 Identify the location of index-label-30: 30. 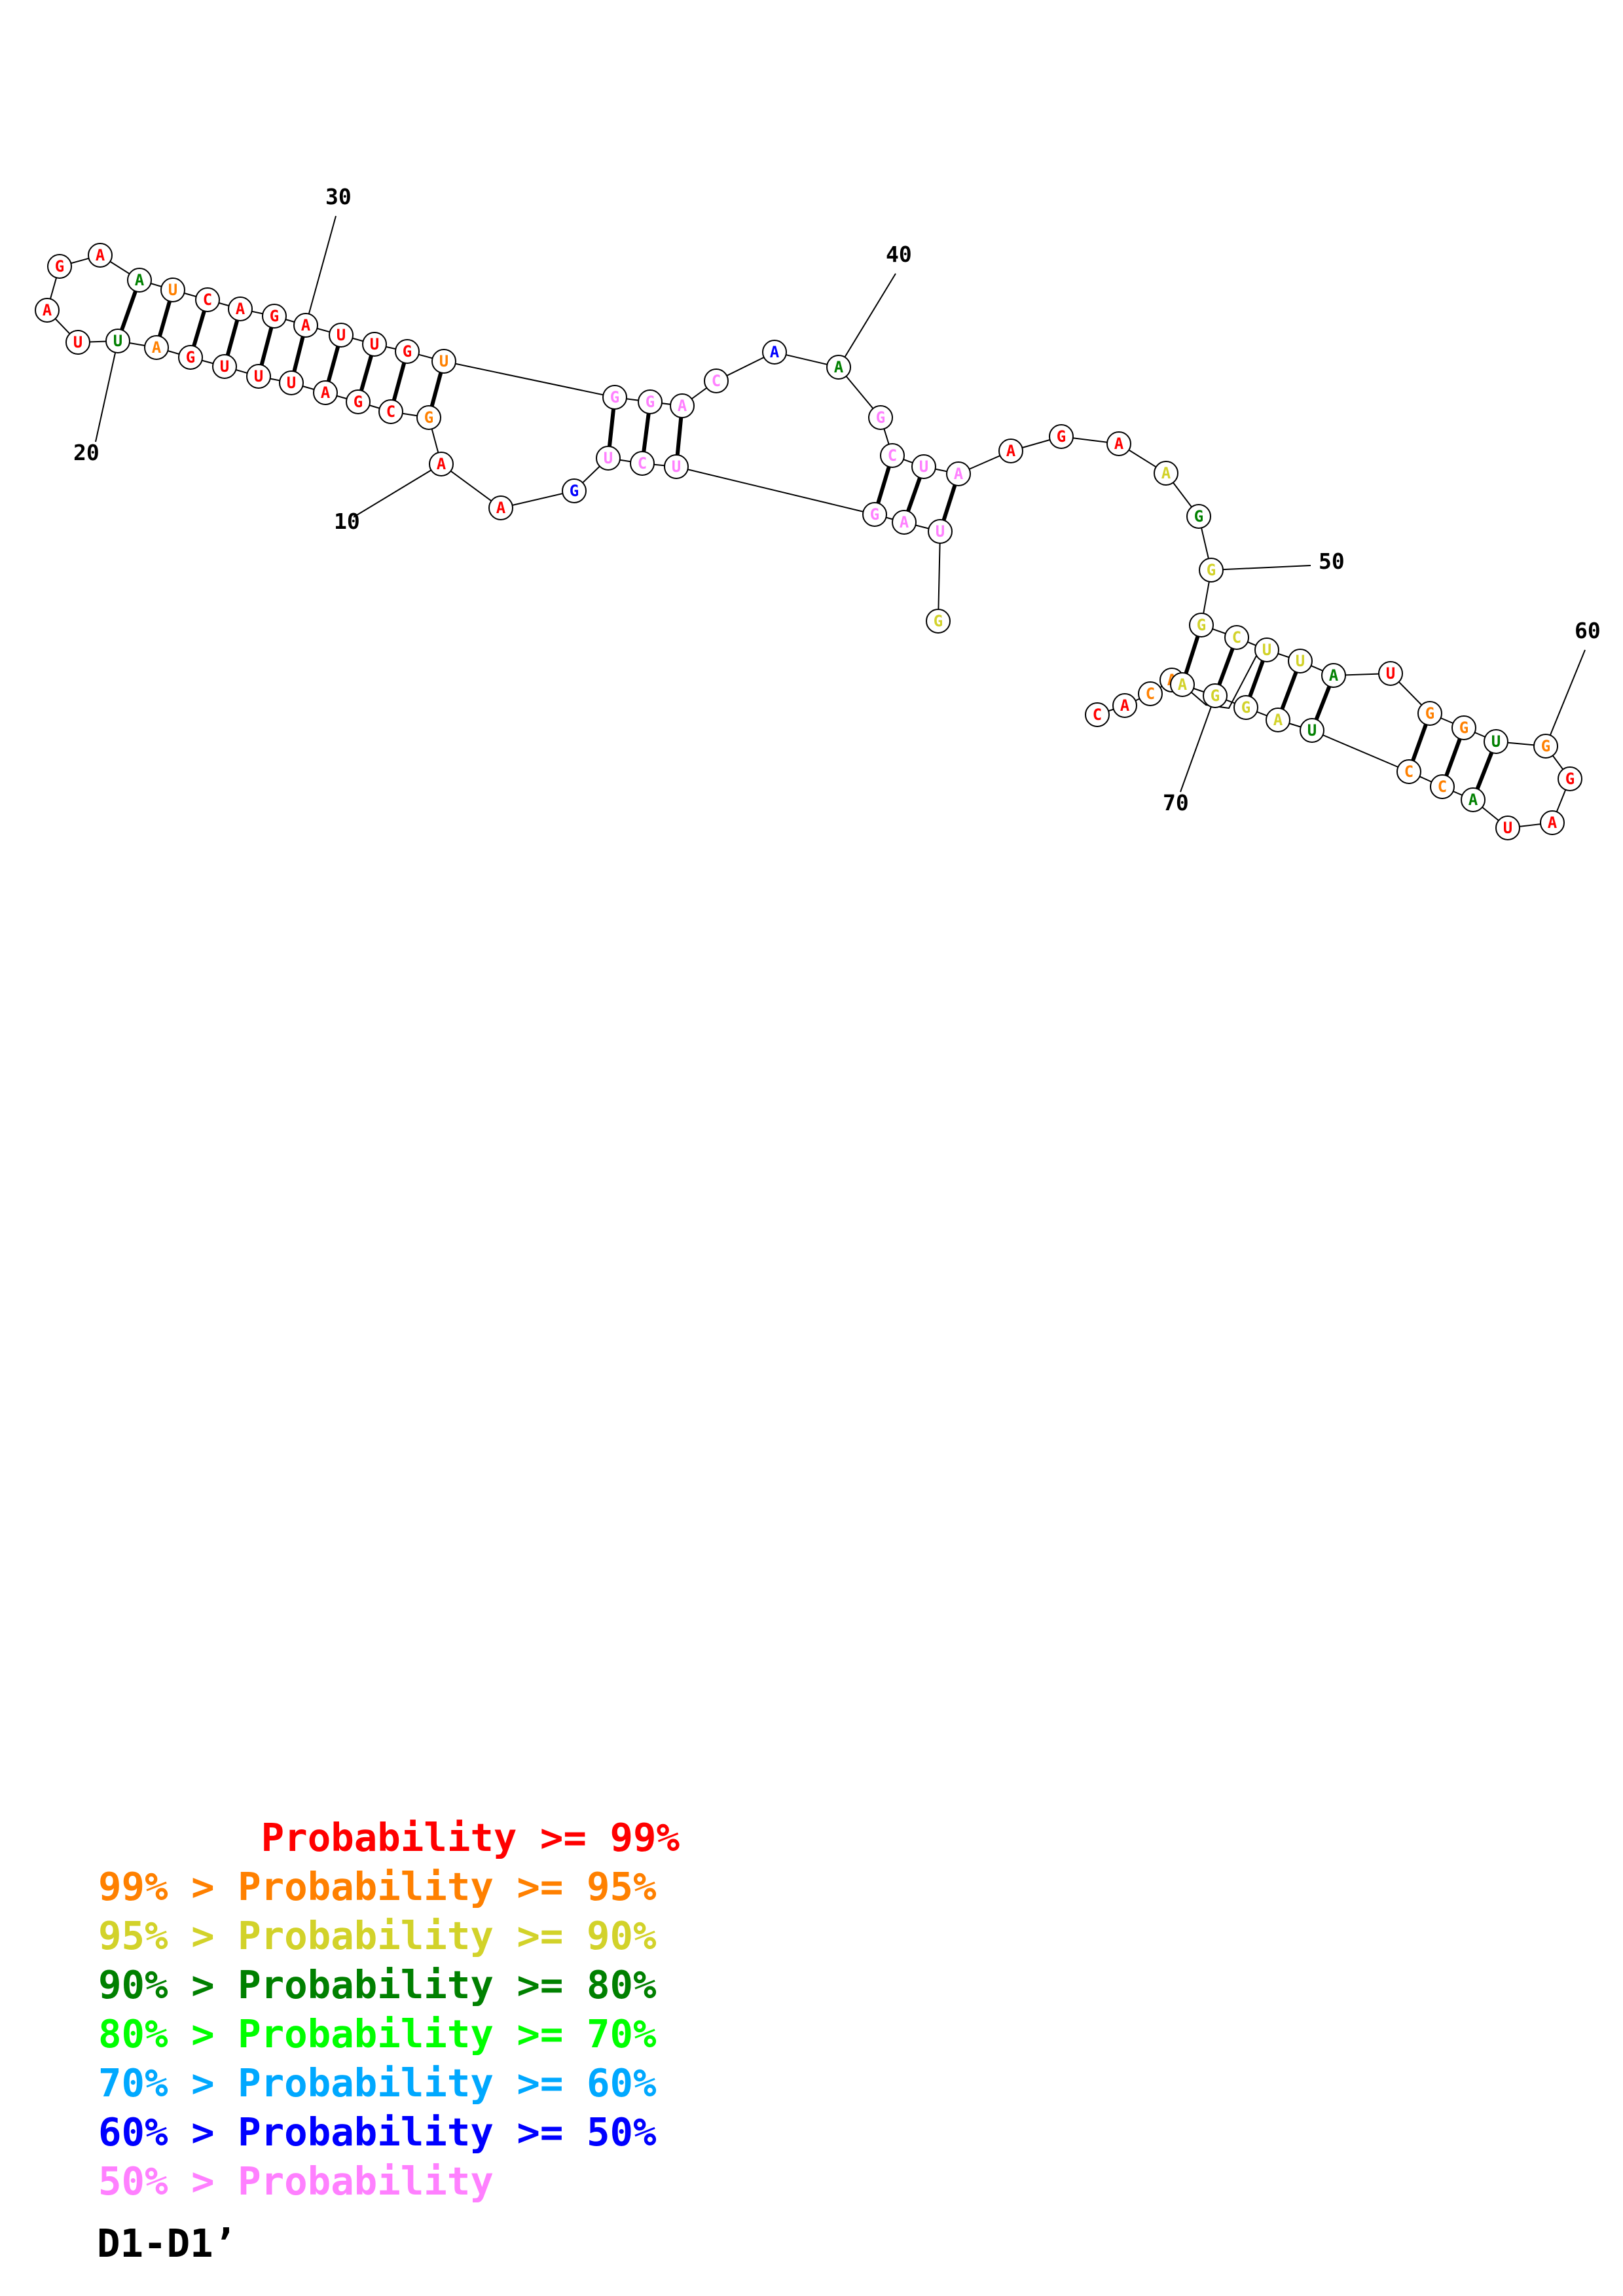
(338, 196).